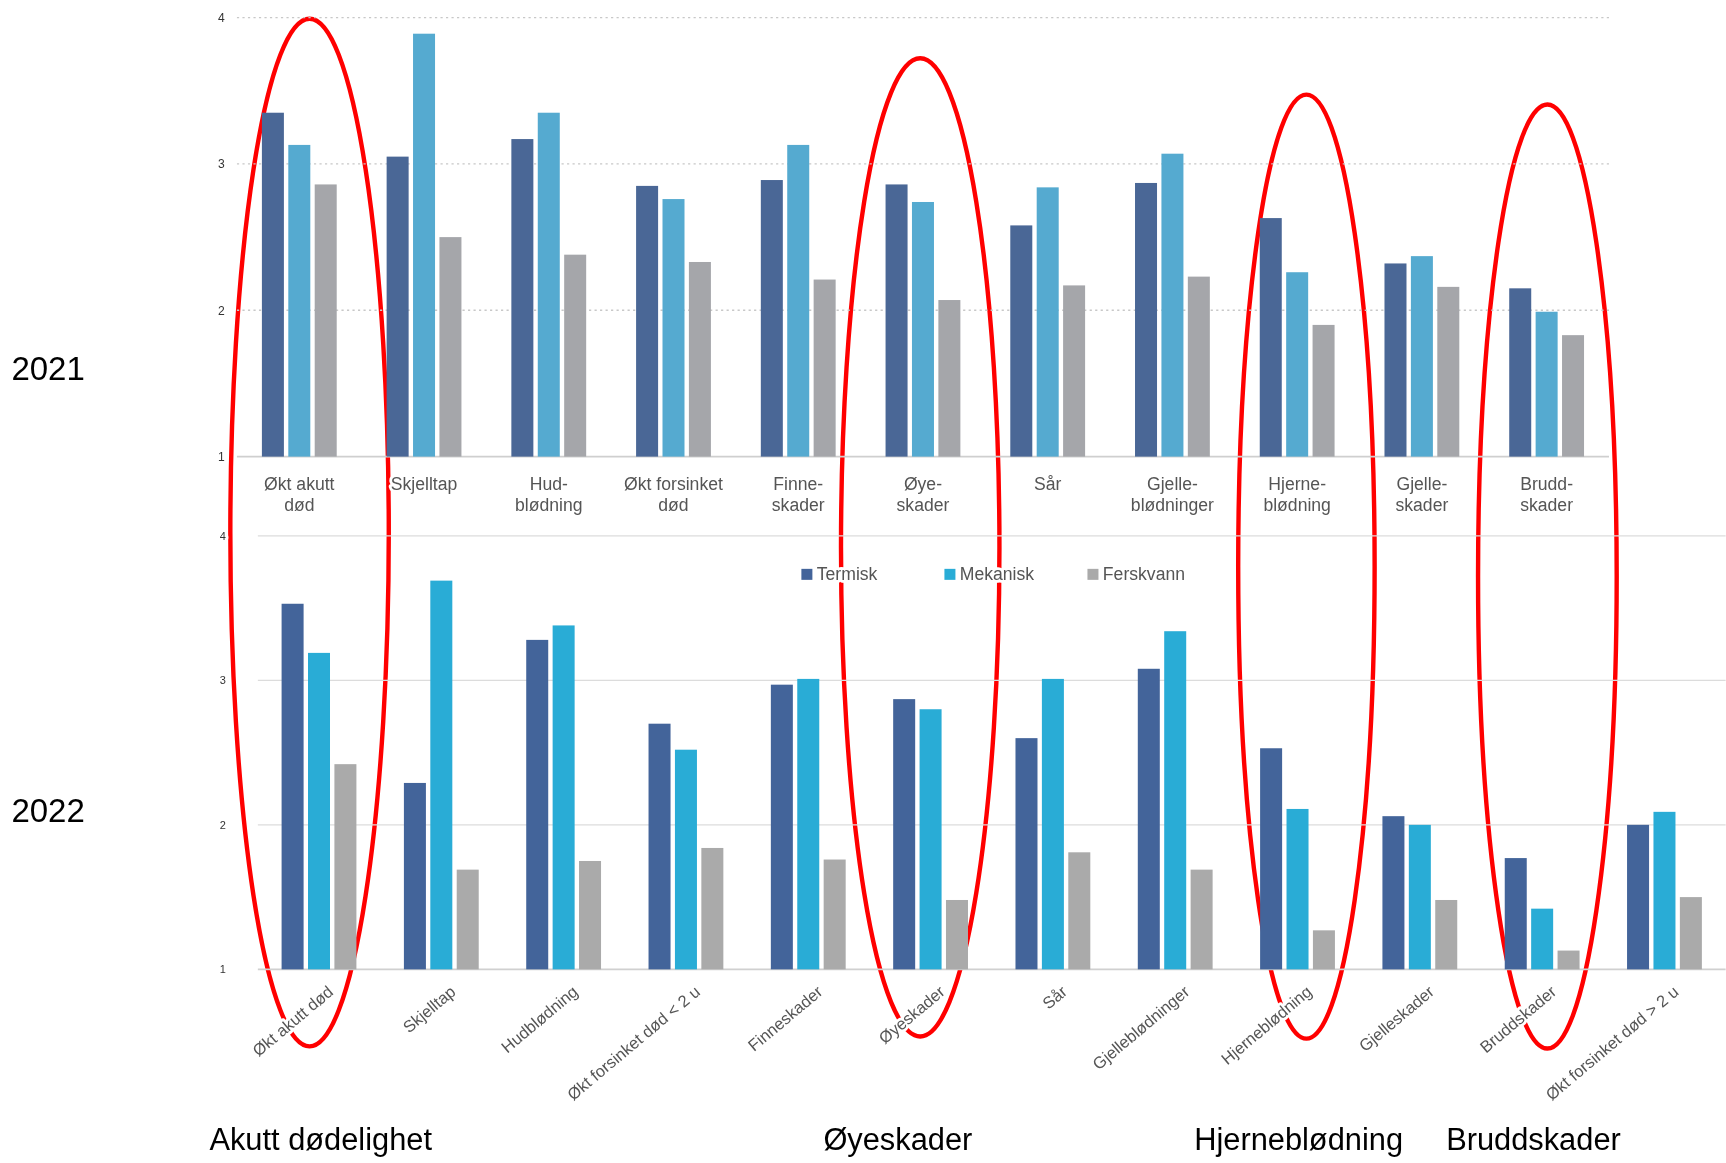 The height and width of the screenshot is (1163, 1726). What do you see at coordinates (673, 494) in the screenshot?
I see `x-tick-label: Økt forsinket død` at bounding box center [673, 494].